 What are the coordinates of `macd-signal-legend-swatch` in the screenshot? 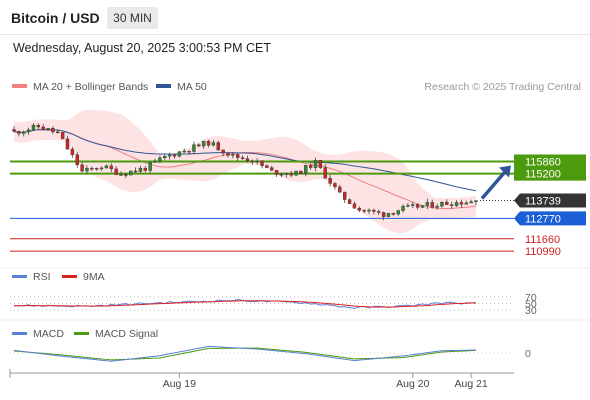 It's located at (81, 333).